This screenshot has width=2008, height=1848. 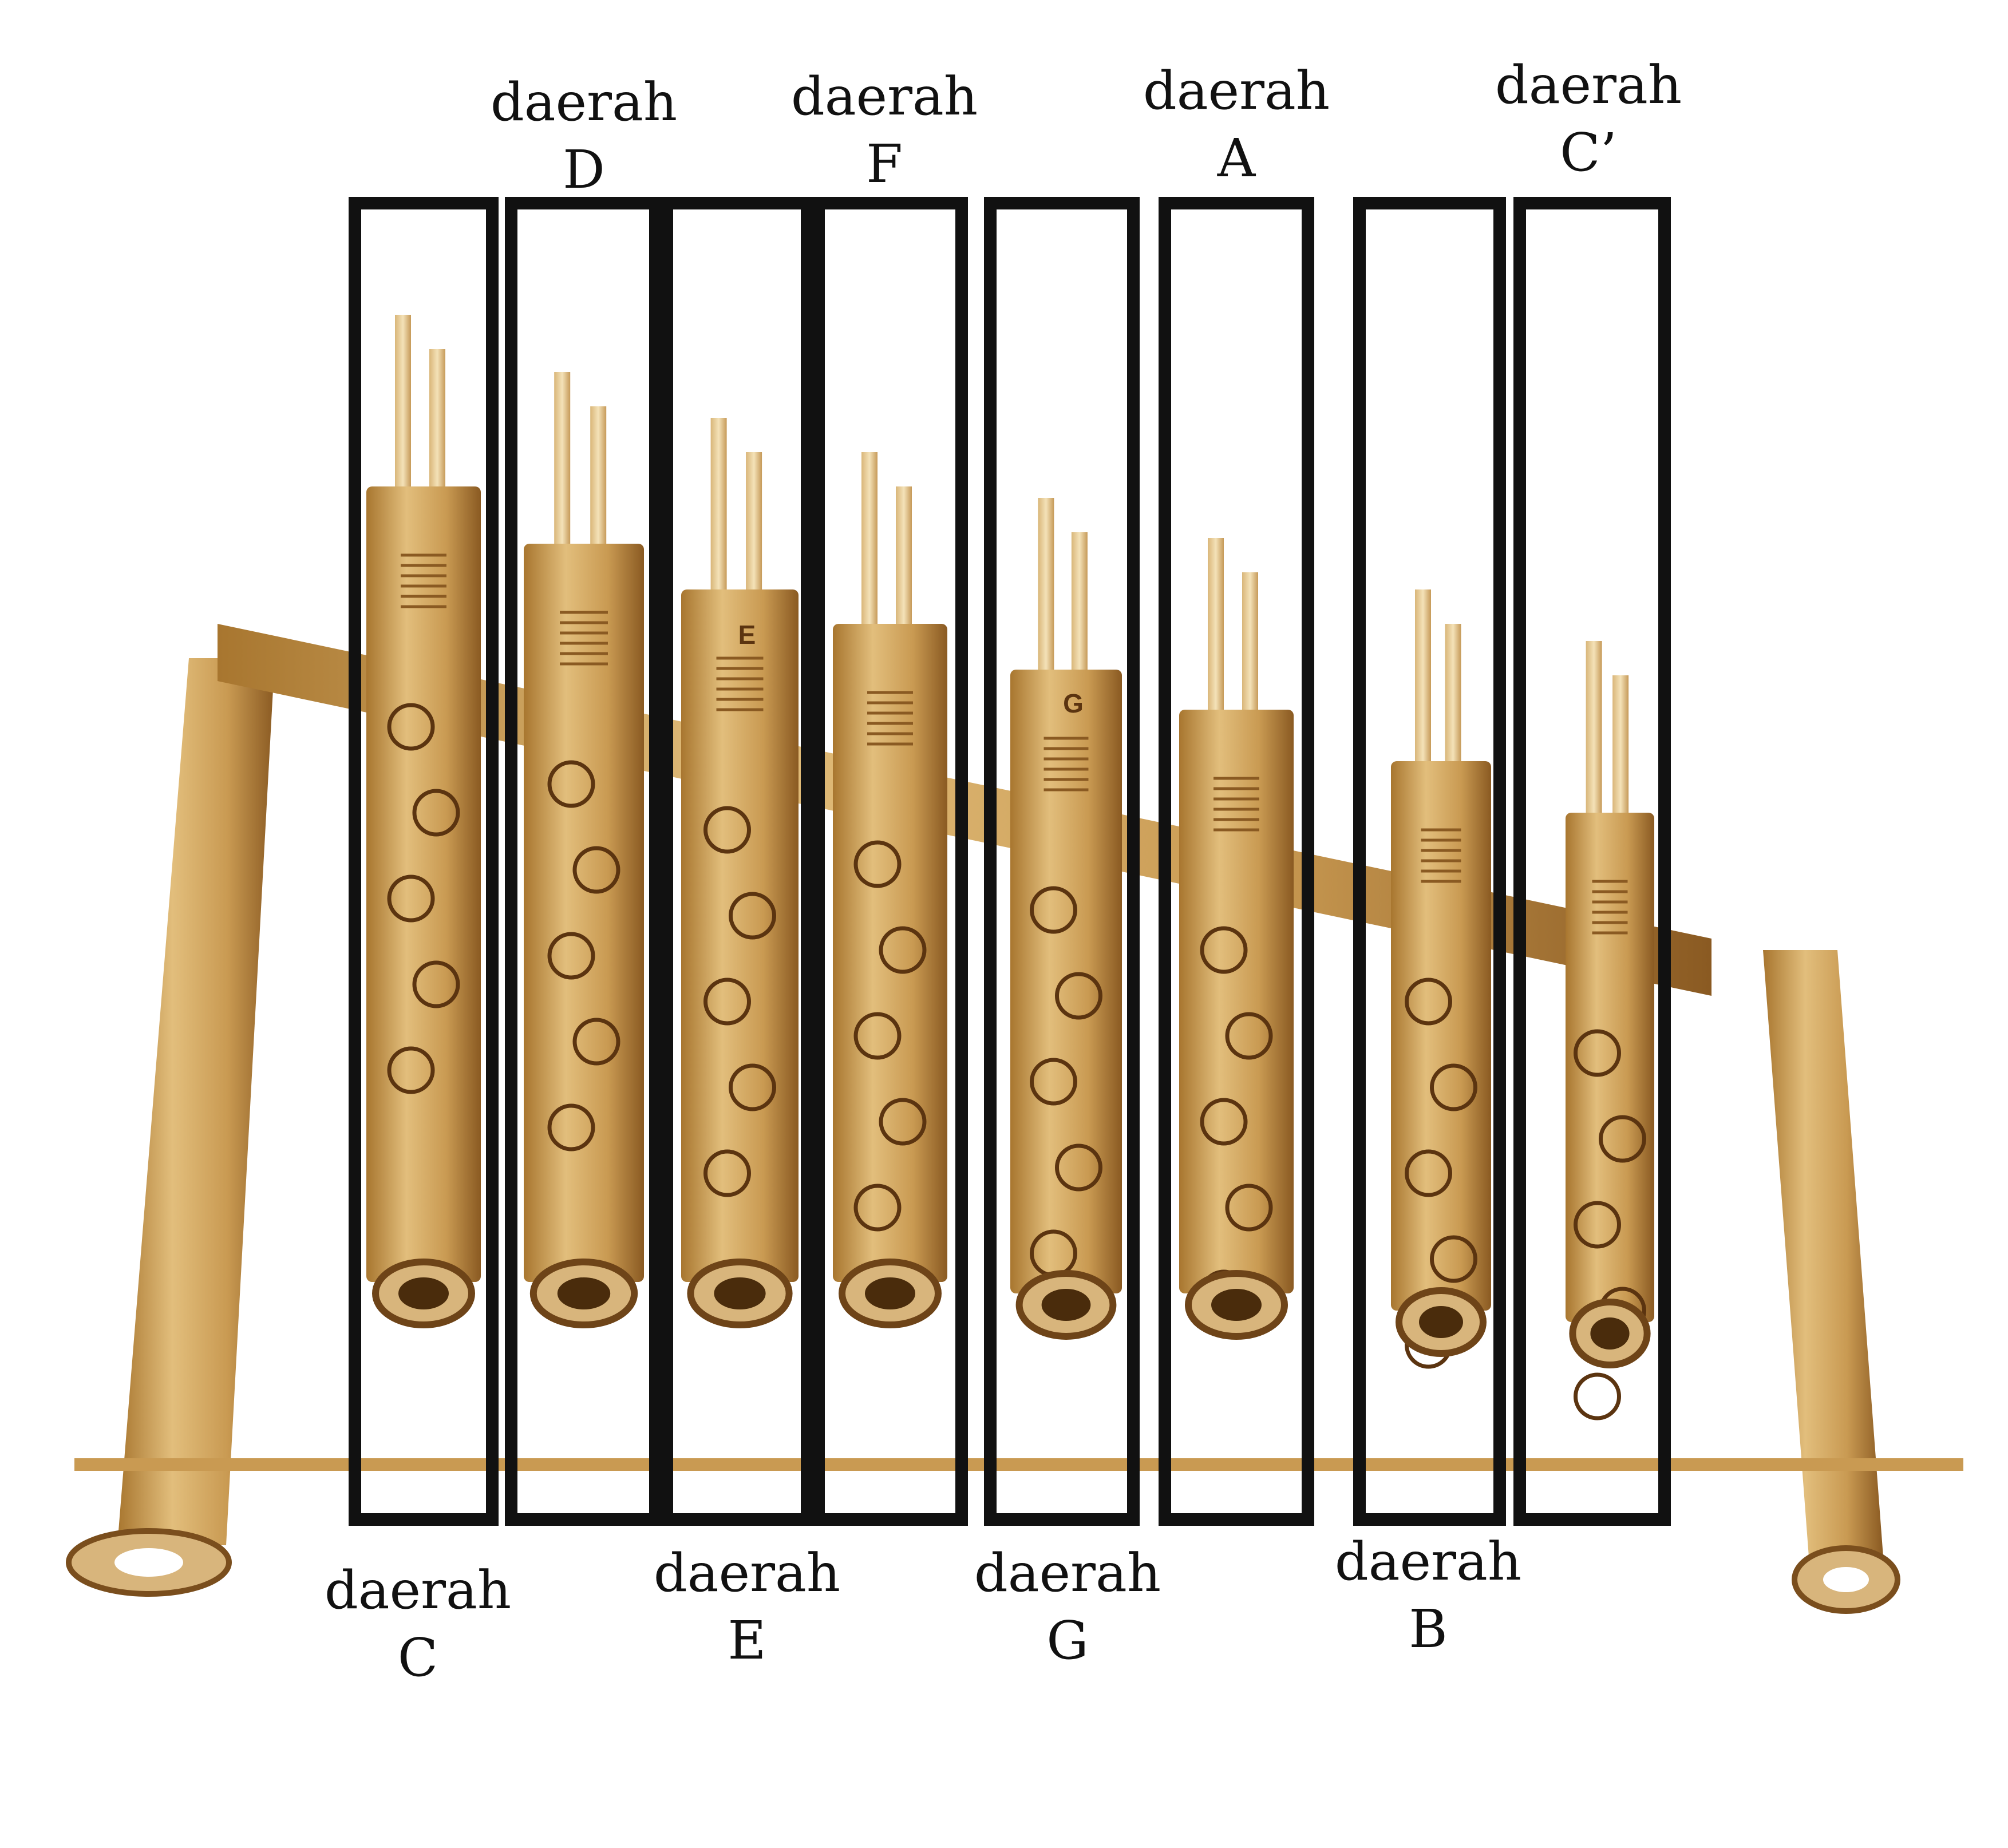 I want to click on tube-letter: G, so click(x=1073, y=703).